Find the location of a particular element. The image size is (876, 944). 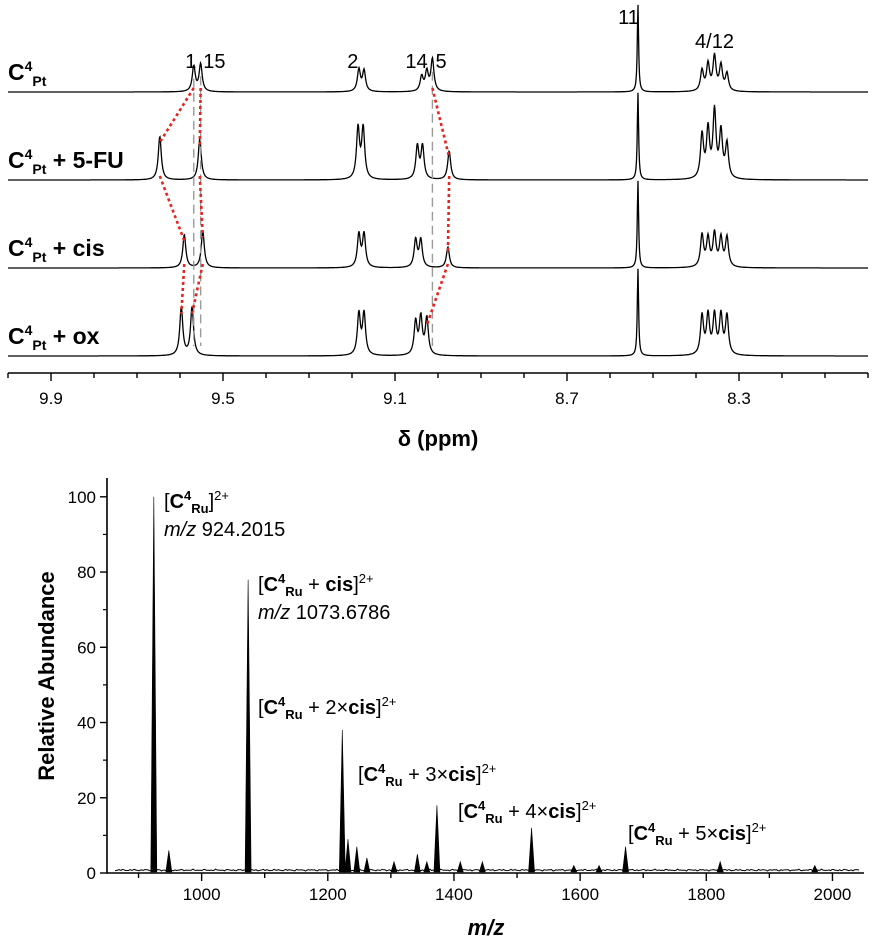

nmr-x-ticks: 9.9 9.5 9.1 8.7 8.3 is located at coordinates (438, 390).